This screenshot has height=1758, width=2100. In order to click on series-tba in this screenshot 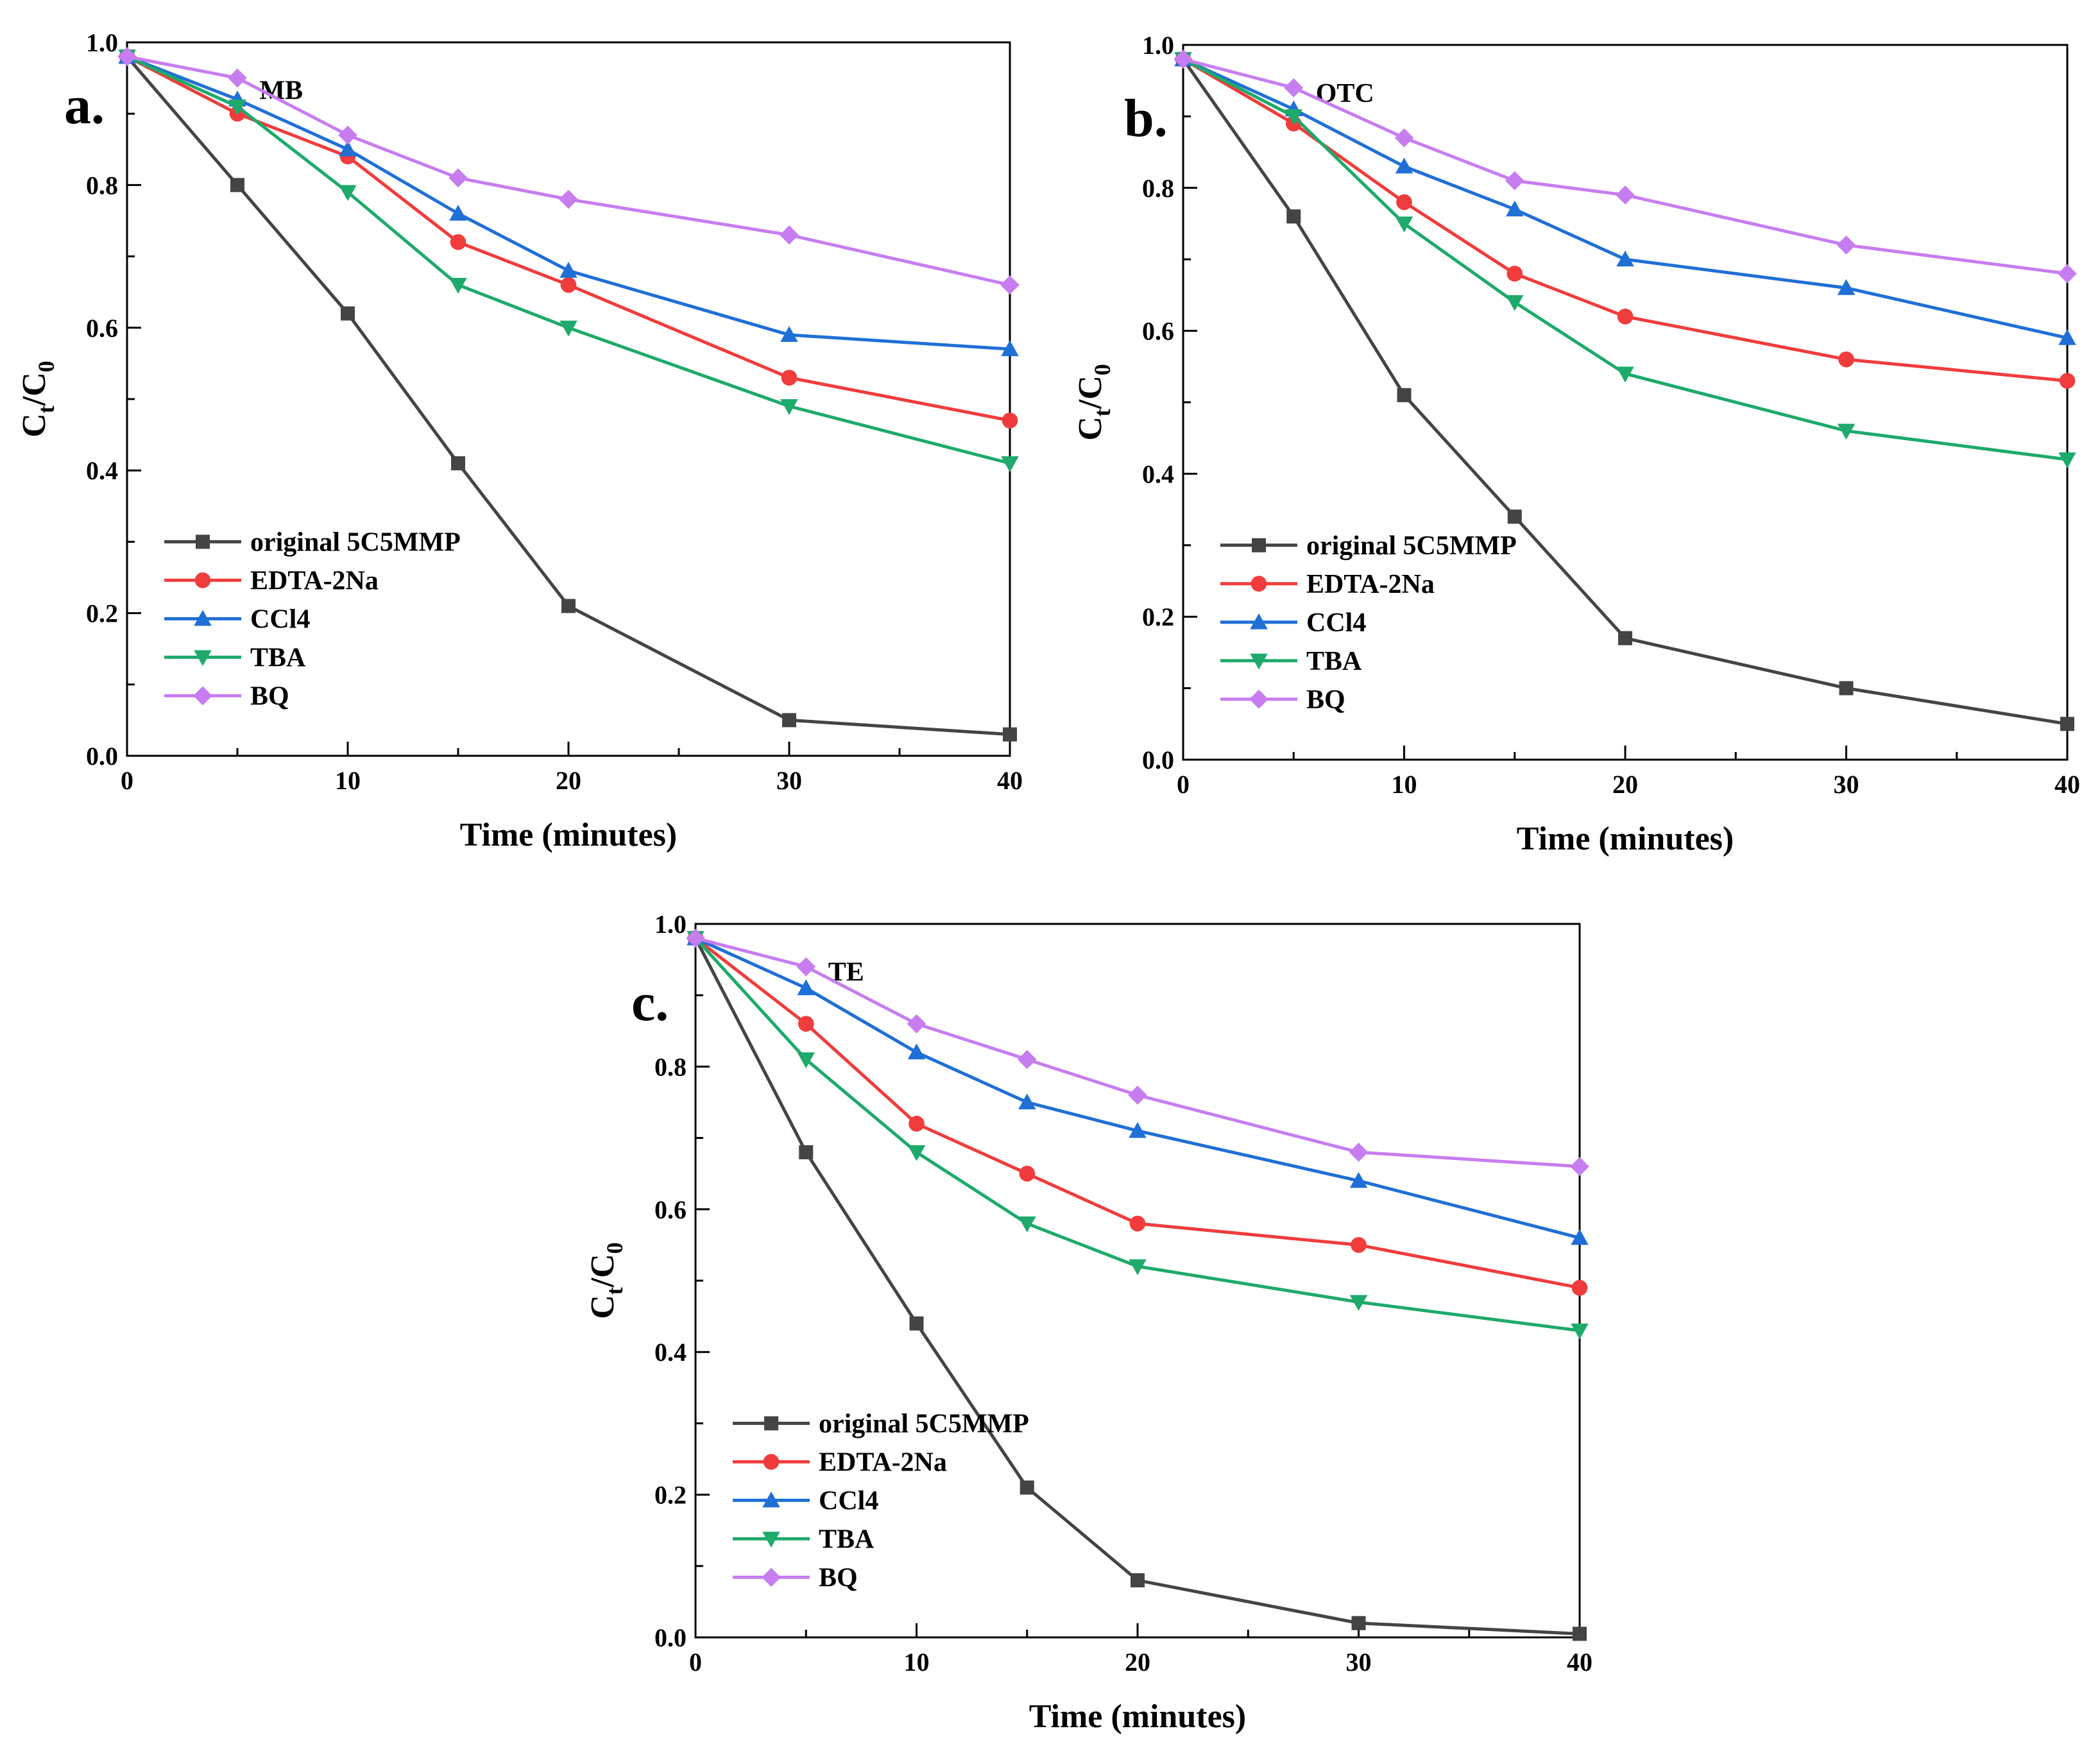, I will do `click(1625, 260)`.